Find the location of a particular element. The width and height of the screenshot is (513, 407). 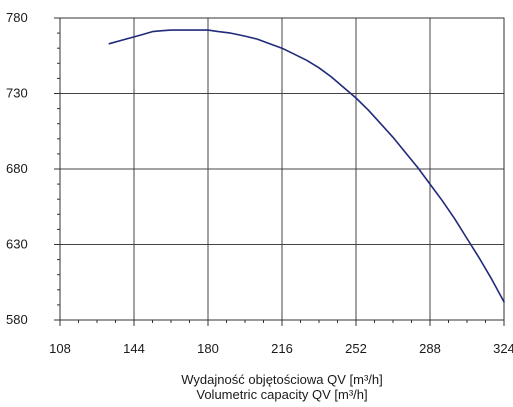

x-axis-title-english: Volumetric capacity QV [m³/h] is located at coordinates (282, 394).